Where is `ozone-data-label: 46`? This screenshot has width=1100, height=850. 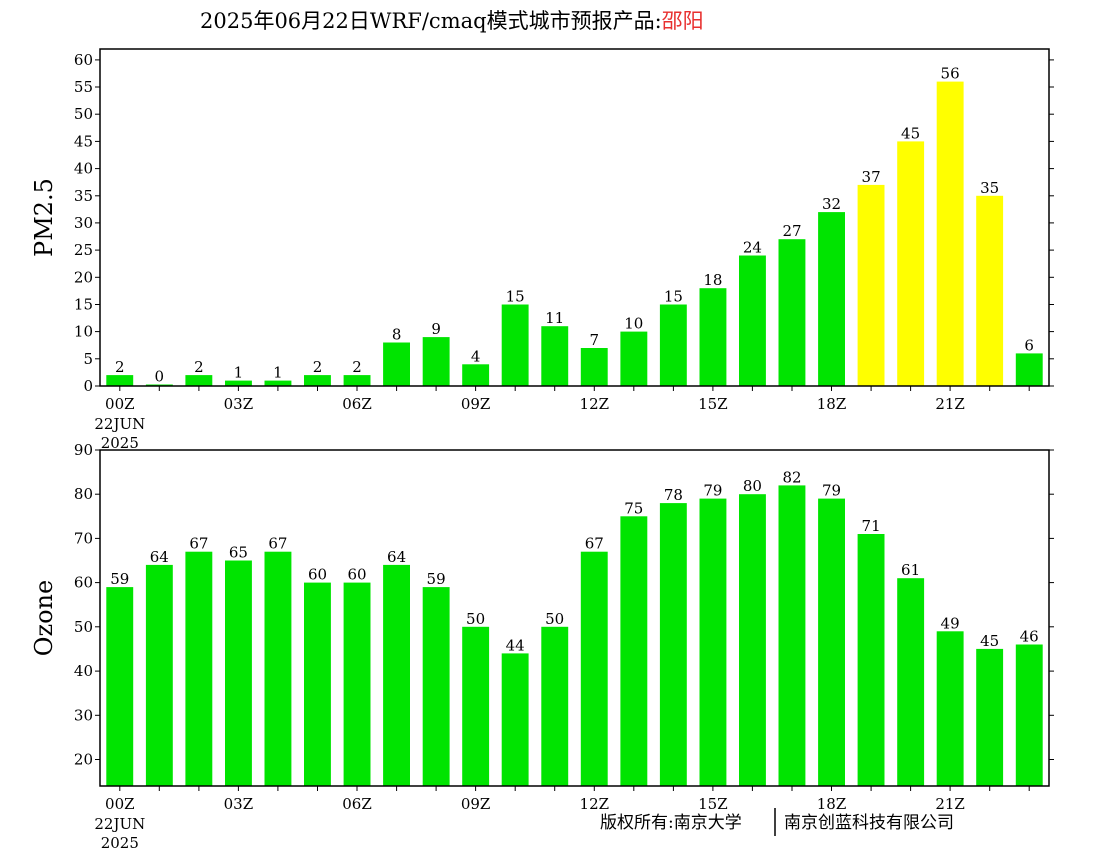 ozone-data-label: 46 is located at coordinates (1029, 637).